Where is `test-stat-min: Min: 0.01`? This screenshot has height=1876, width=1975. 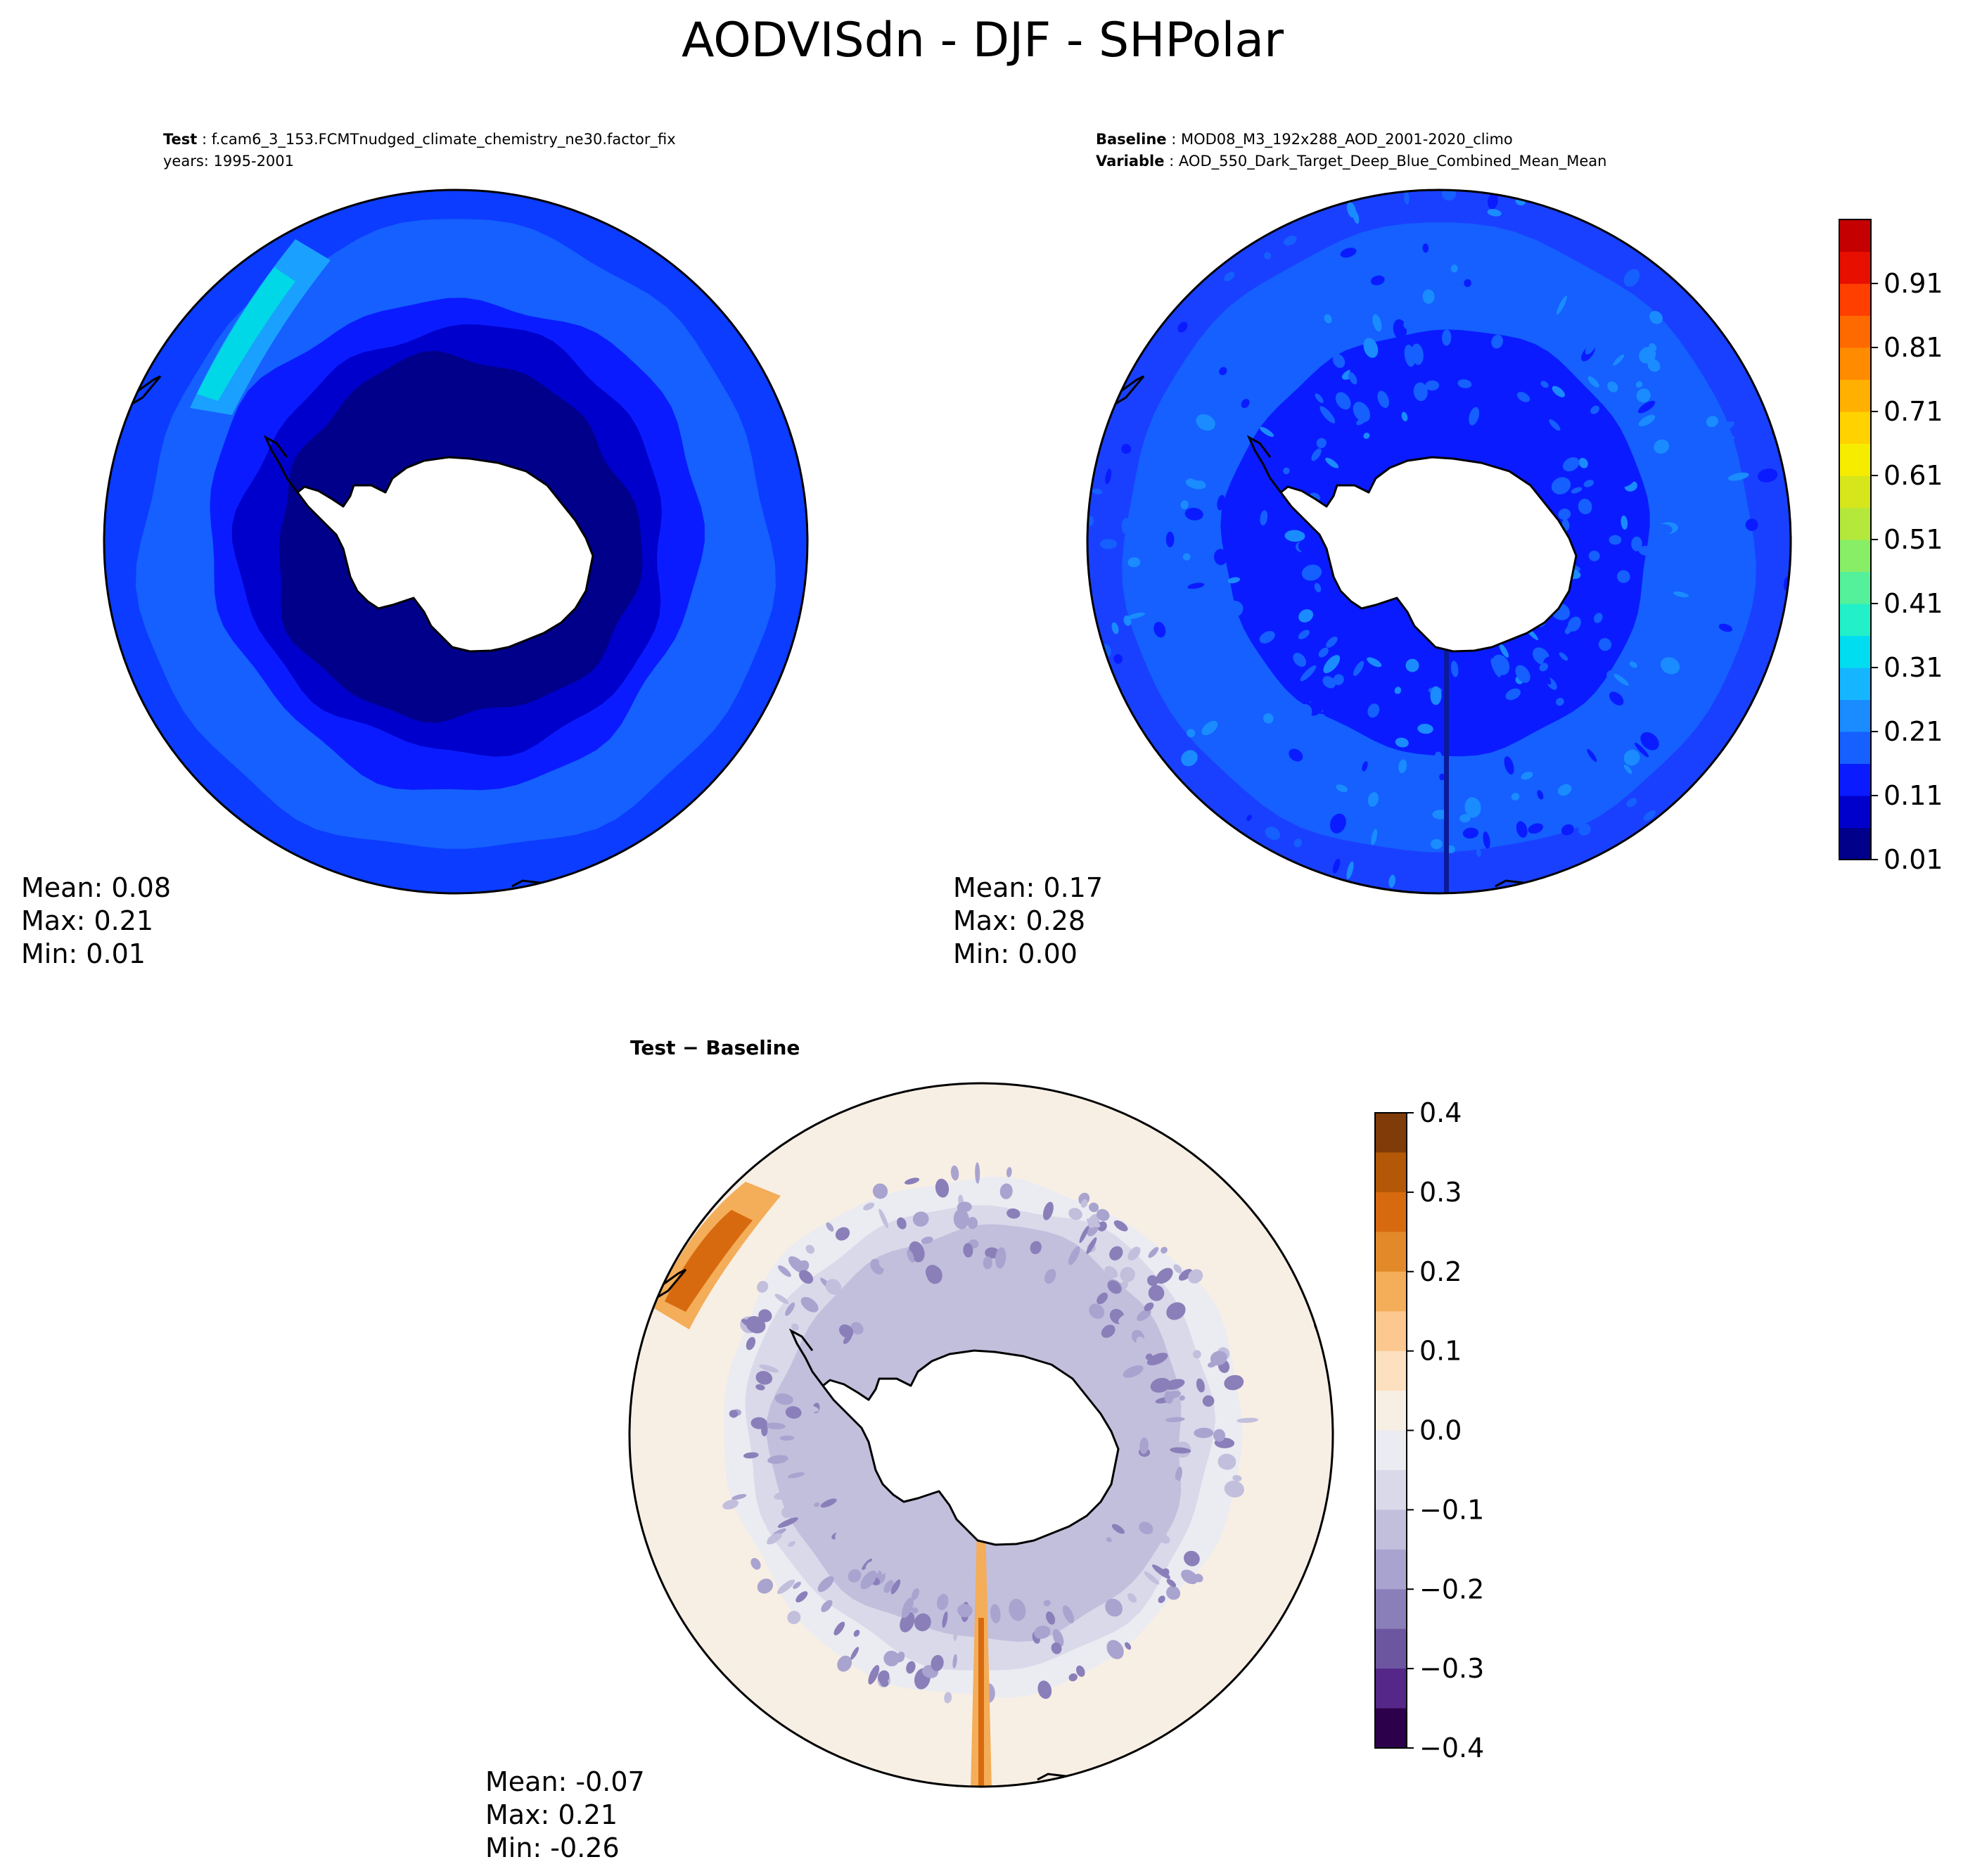
test-stat-min: Min: 0.01 is located at coordinates (83, 954).